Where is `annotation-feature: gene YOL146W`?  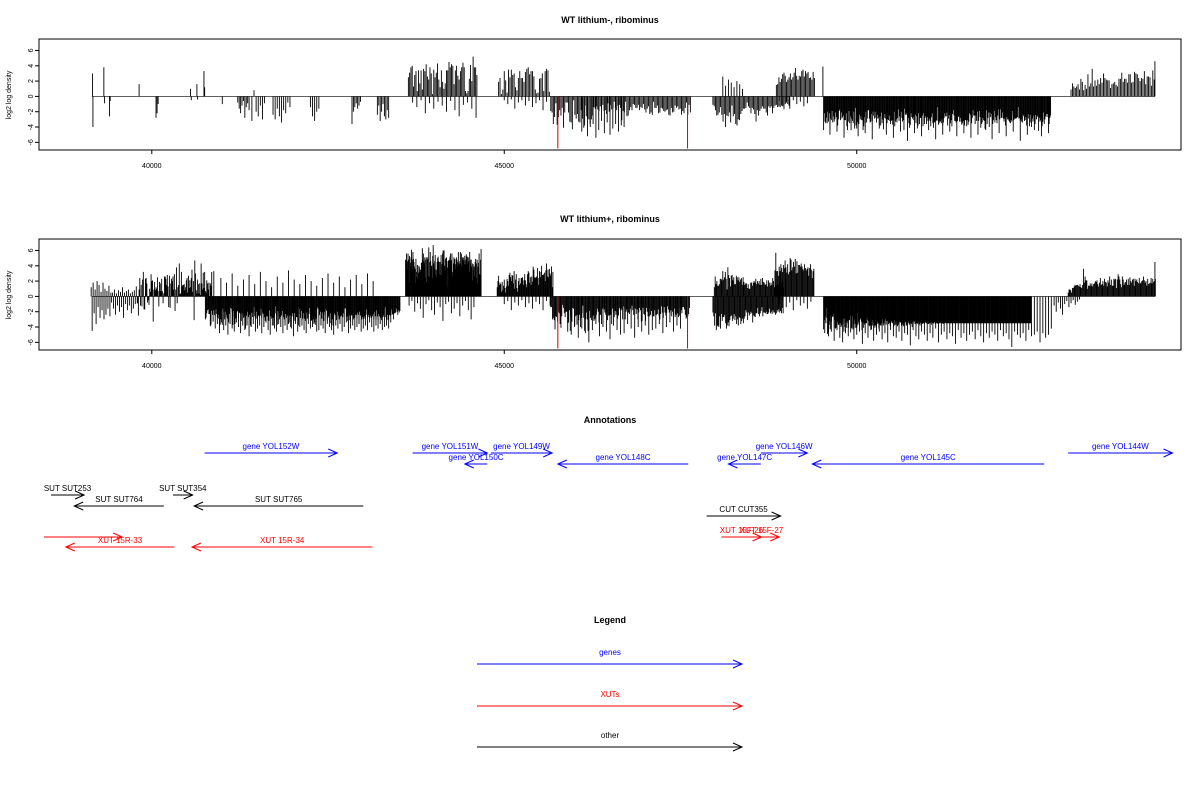
annotation-feature: gene YOL146W is located at coordinates (784, 450).